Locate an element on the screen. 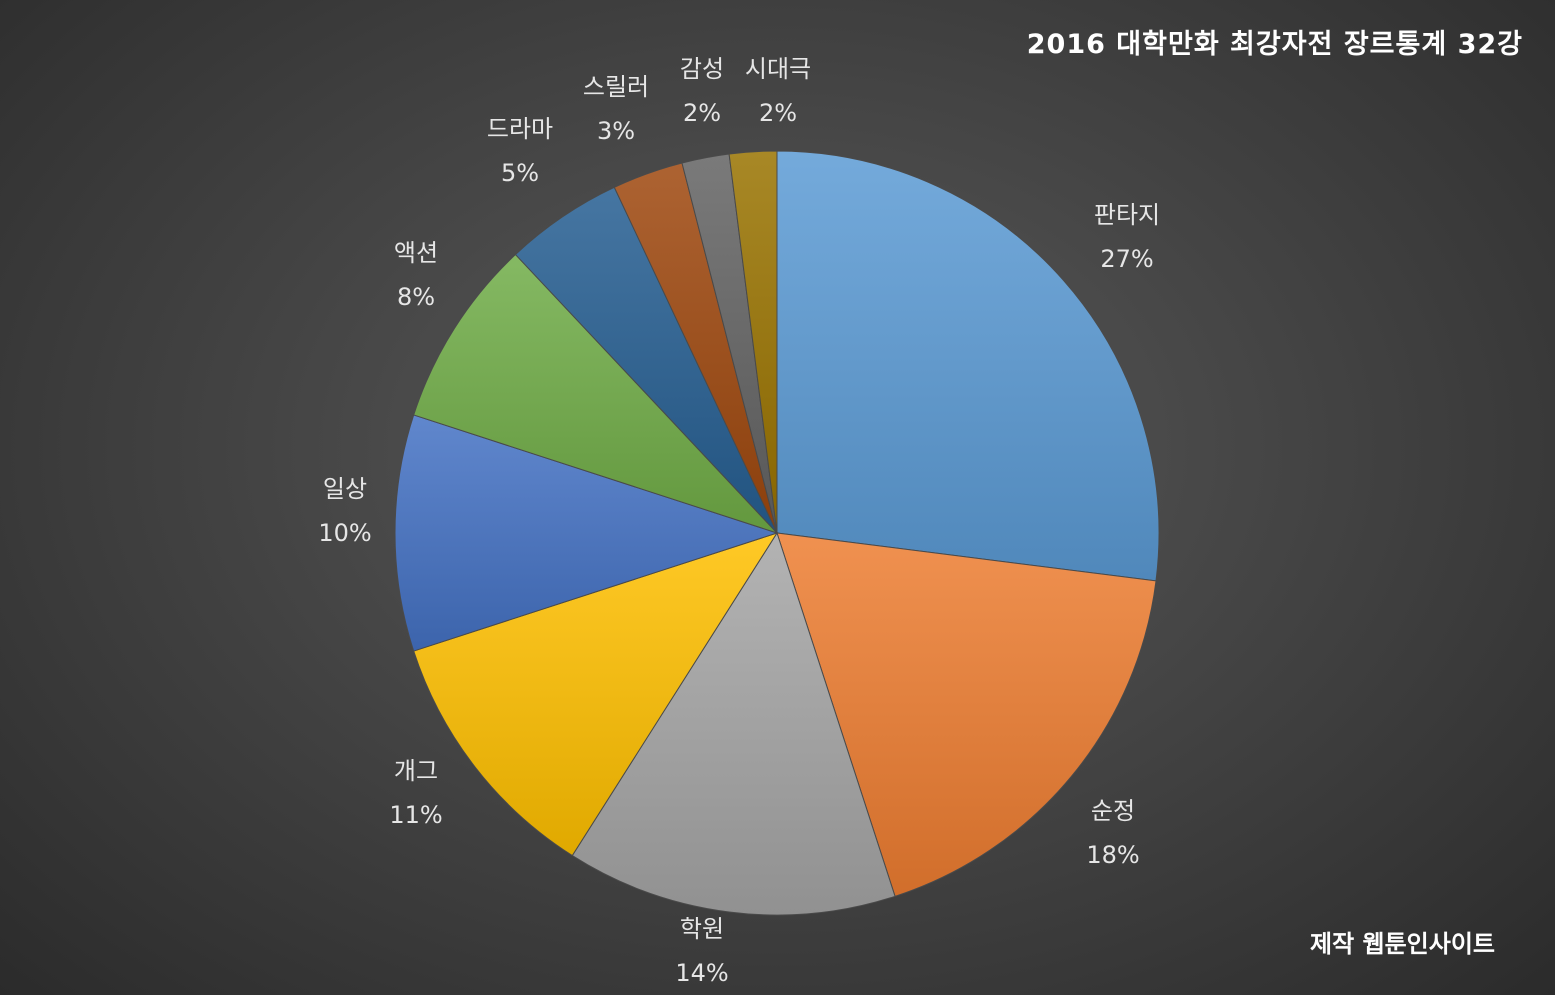 Image resolution: width=1555 pixels, height=995 pixels. slice-label-percent: 27% is located at coordinates (1126, 259).